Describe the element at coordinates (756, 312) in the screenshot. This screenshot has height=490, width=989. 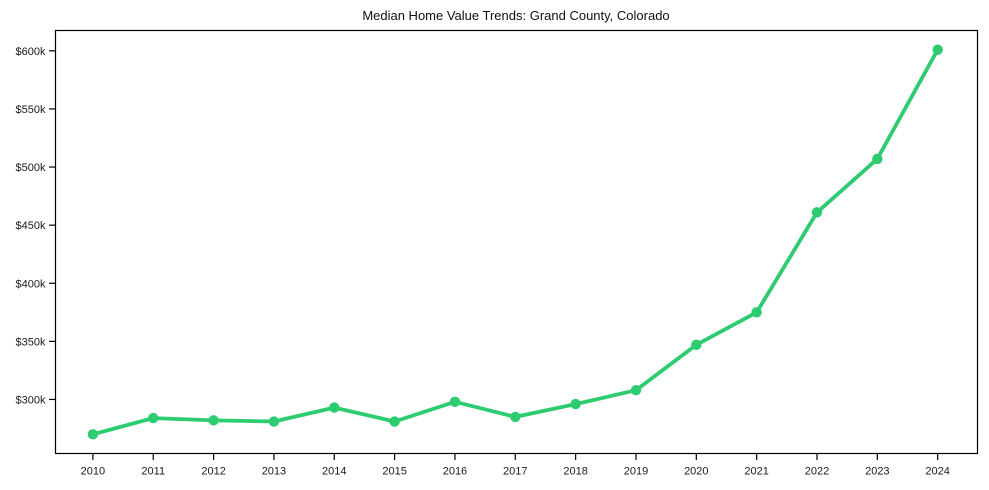
I see `data-point-2021` at that location.